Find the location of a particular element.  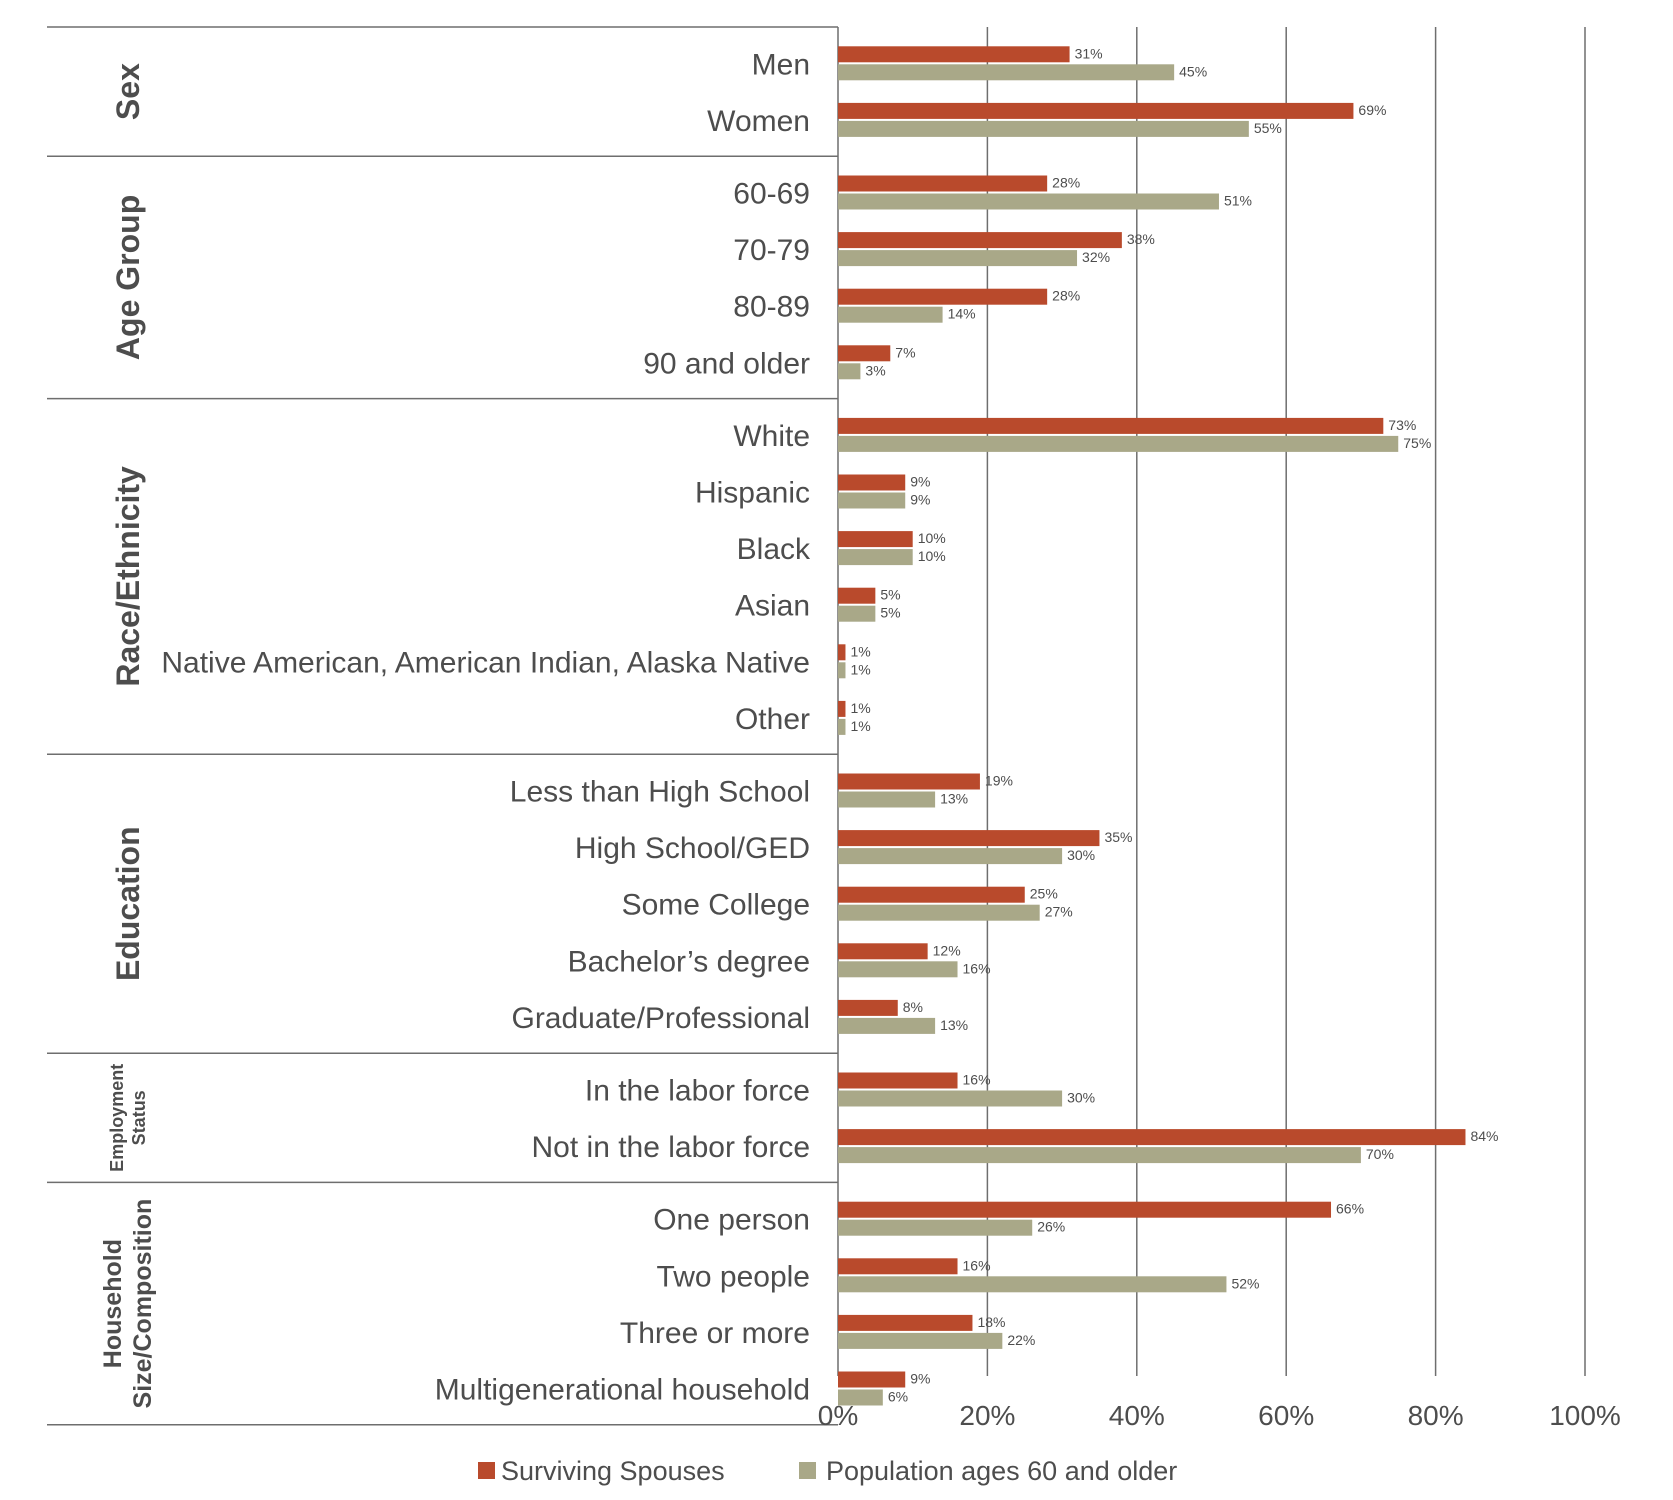

category-label: Men is located at coordinates (781, 64).